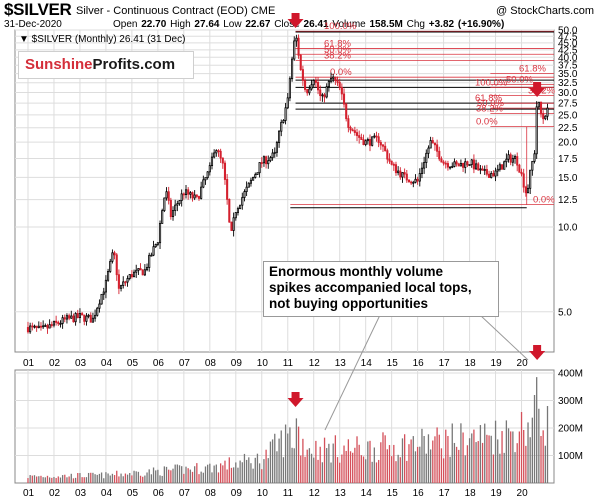 The height and width of the screenshot is (500, 600). I want to click on price-tick-label: 5.0, so click(565, 312).